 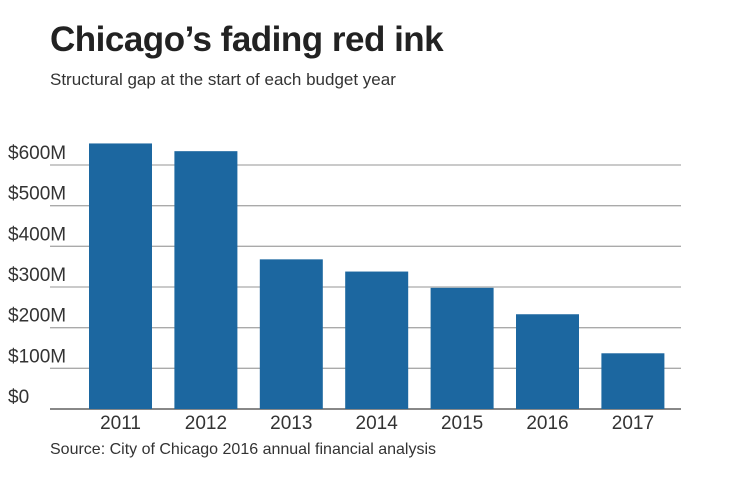 I want to click on y-tick-label: $200M, so click(x=37, y=316).